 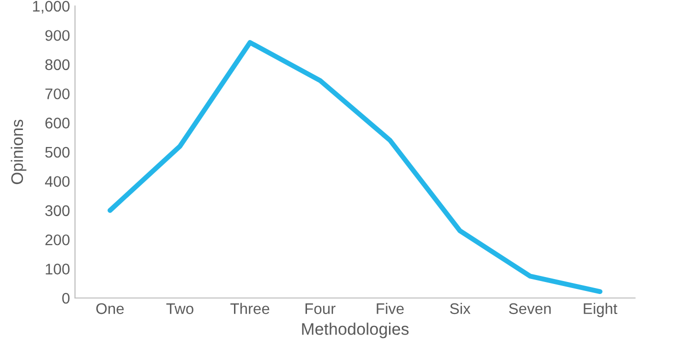 I want to click on y-tick-label: 300, so click(x=57, y=210).